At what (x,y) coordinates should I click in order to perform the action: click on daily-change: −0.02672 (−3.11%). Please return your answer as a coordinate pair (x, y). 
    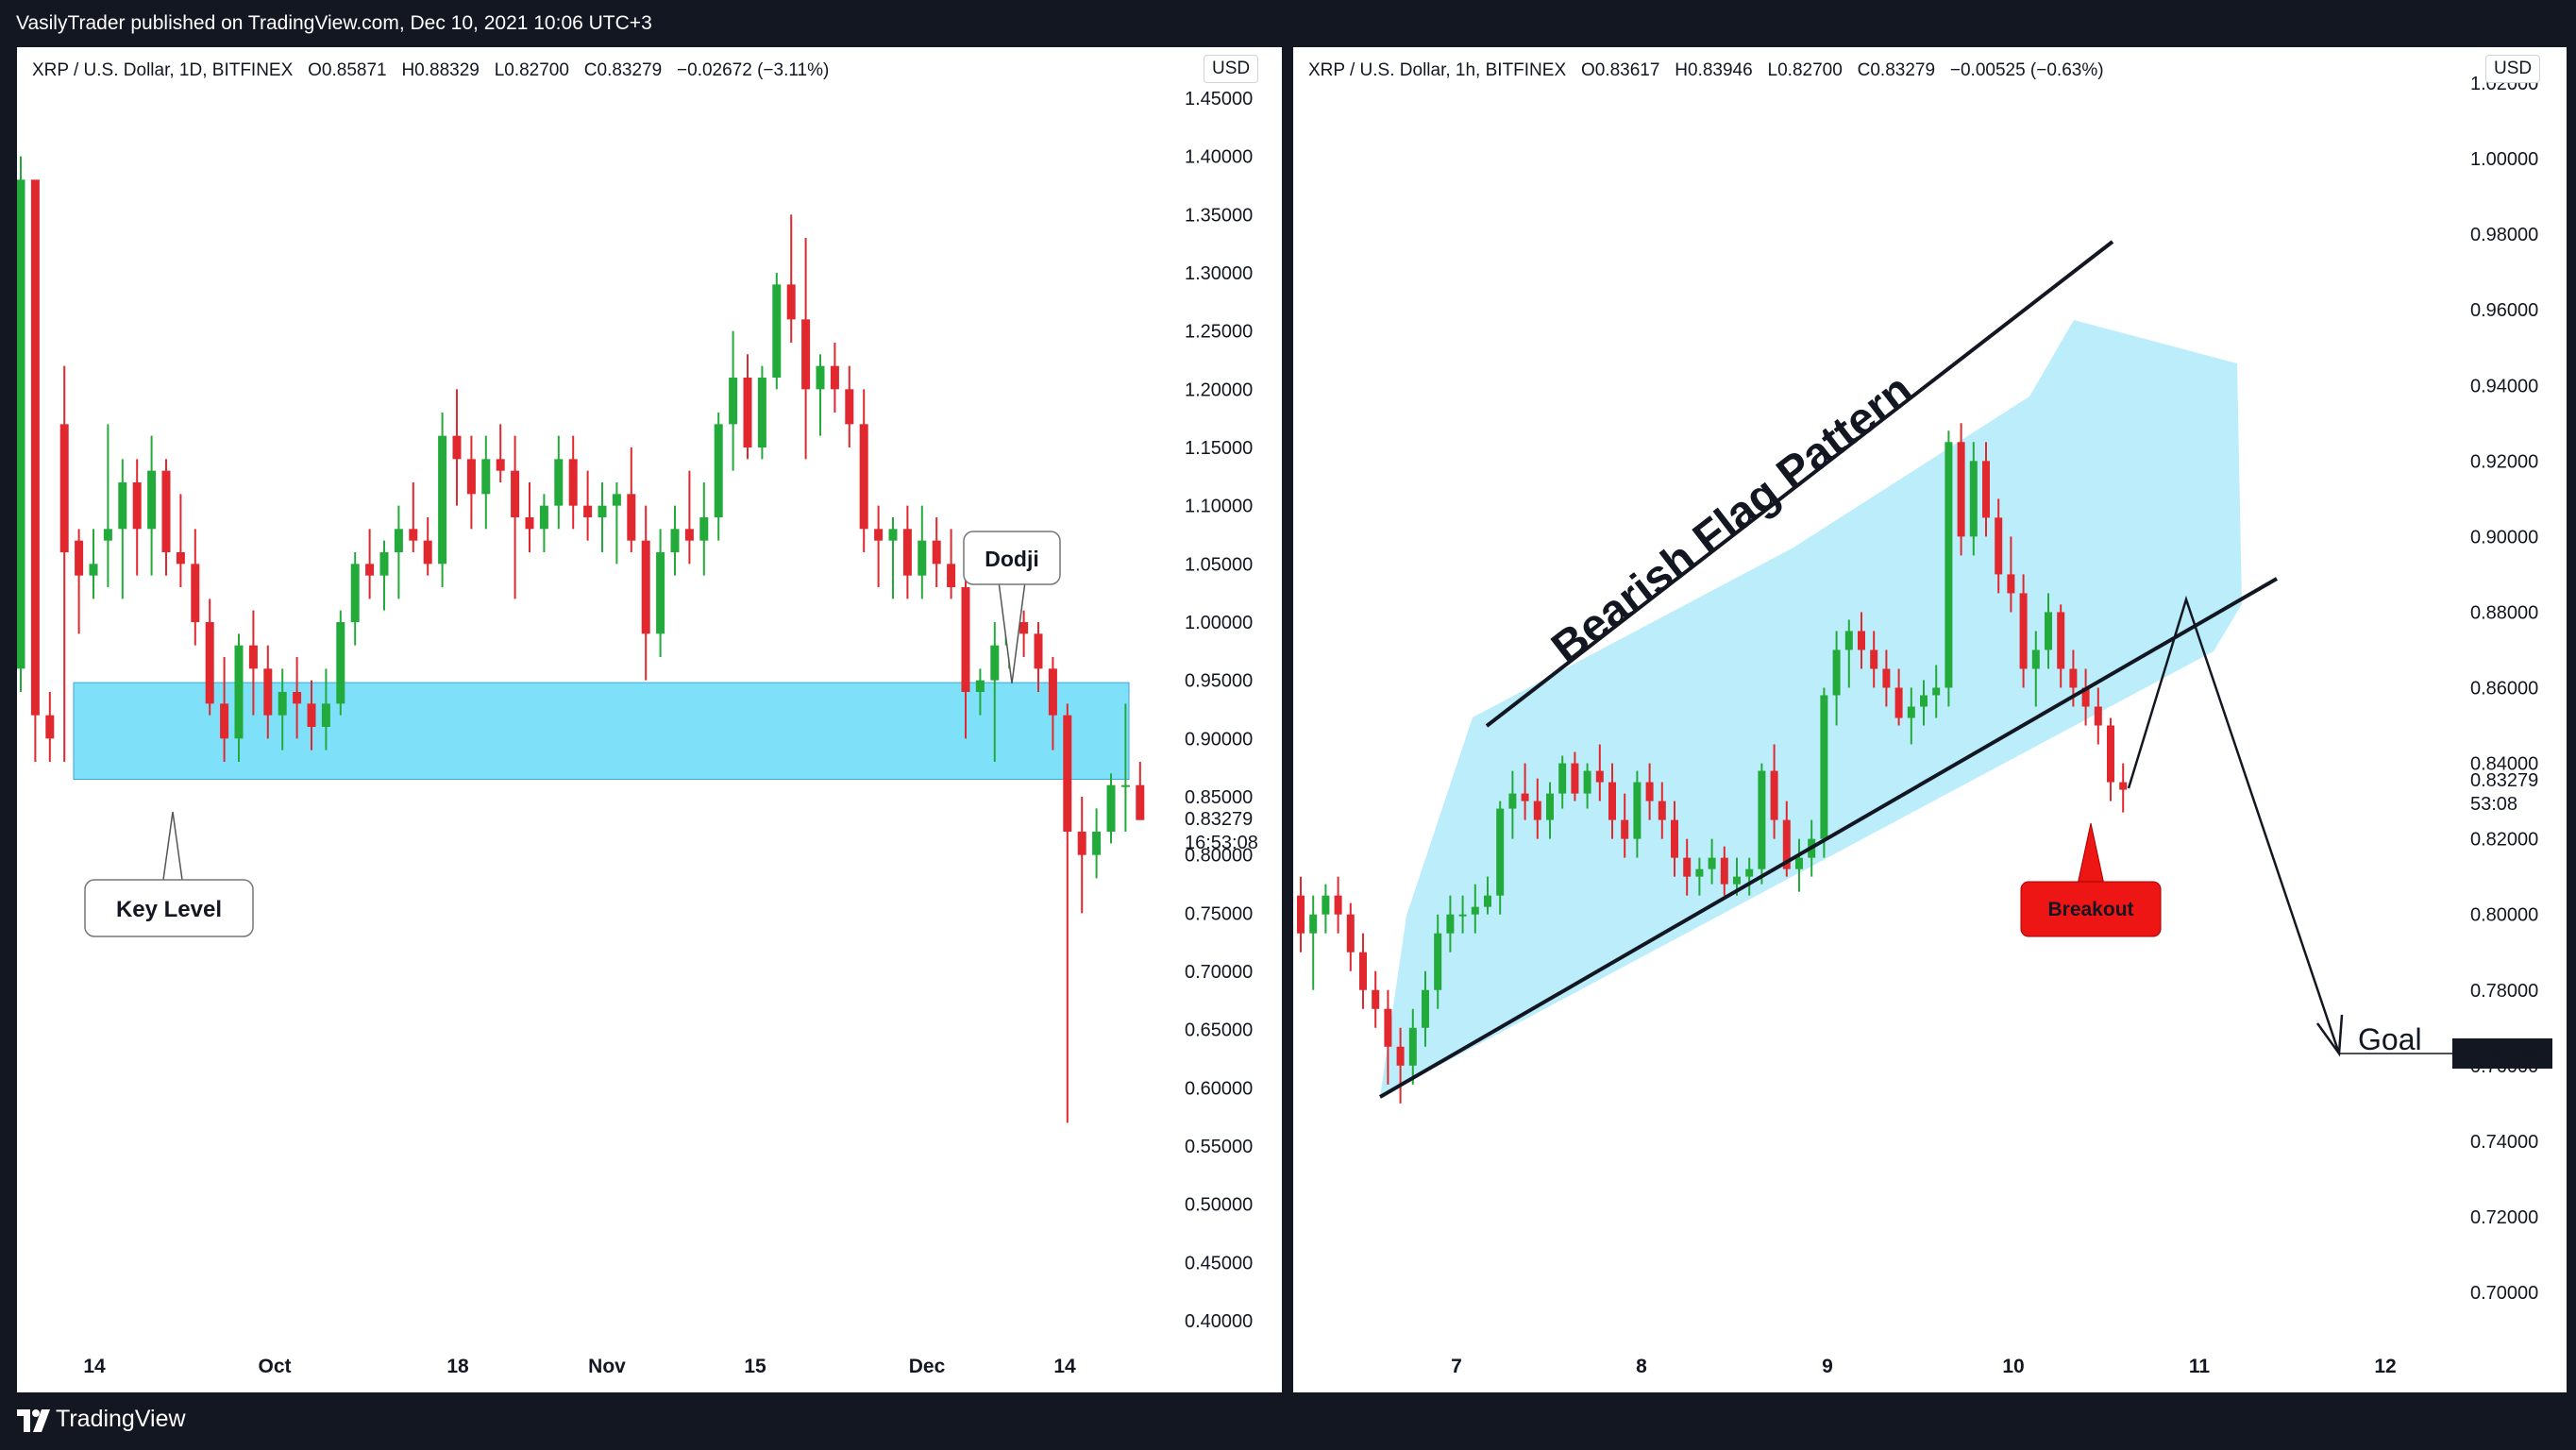
    Looking at the image, I should click on (753, 70).